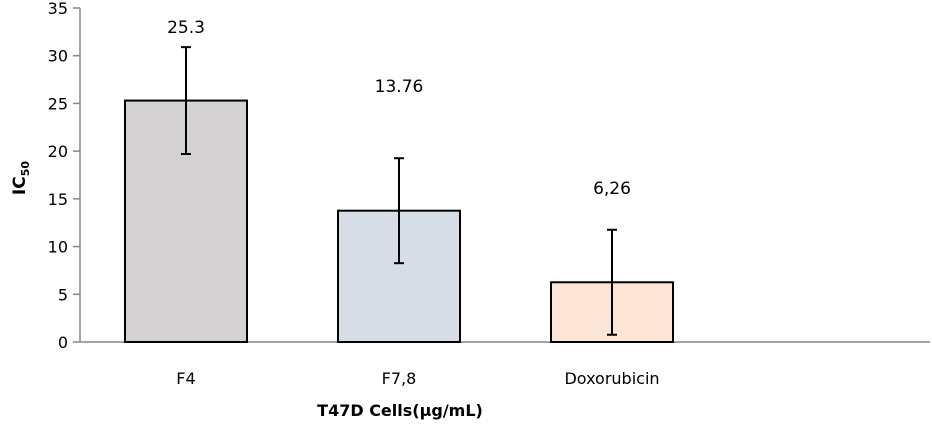 This screenshot has height=431, width=932. Describe the element at coordinates (58, 103) in the screenshot. I see `y-tick-label: 25` at that location.